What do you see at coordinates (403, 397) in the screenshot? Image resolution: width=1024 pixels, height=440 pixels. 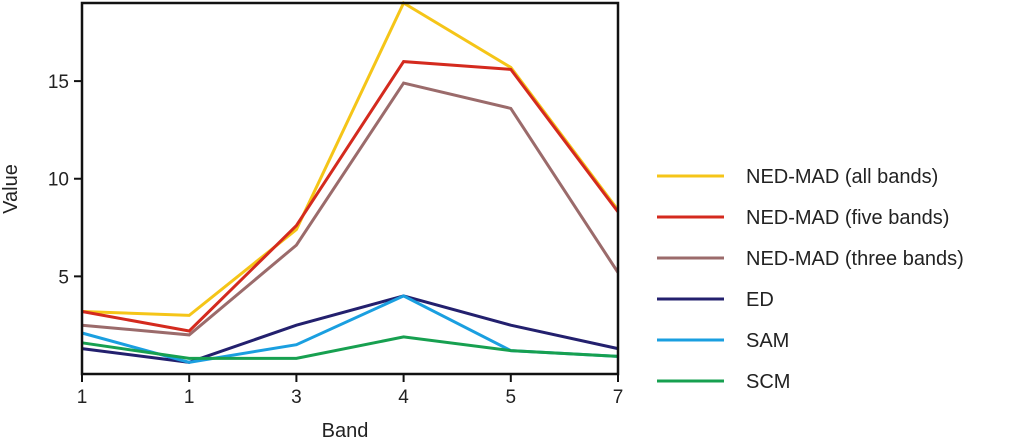 I see `x-tick-label: 4` at bounding box center [403, 397].